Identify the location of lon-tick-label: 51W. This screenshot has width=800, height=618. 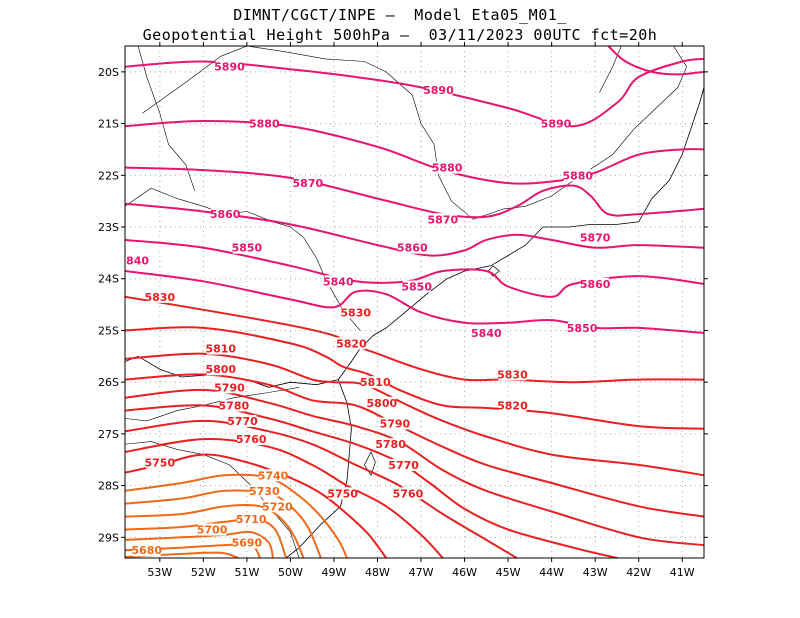
(246, 572).